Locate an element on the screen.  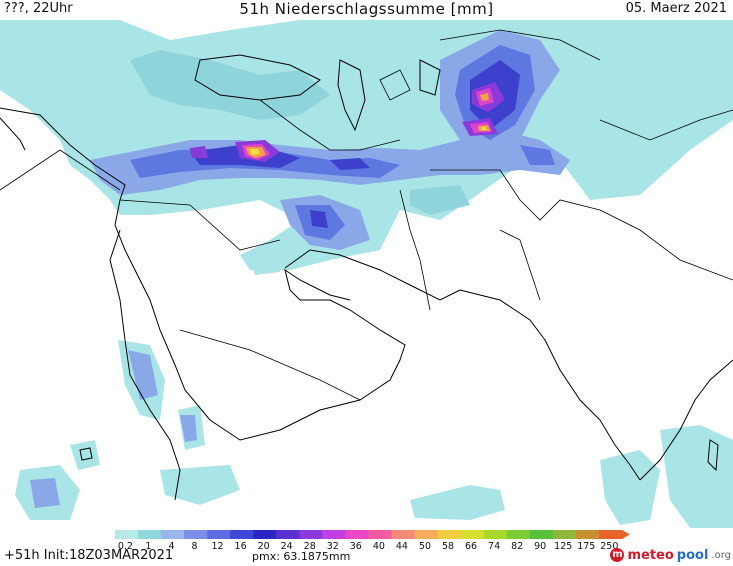
precip-area-purple is located at coordinates (199, 152).